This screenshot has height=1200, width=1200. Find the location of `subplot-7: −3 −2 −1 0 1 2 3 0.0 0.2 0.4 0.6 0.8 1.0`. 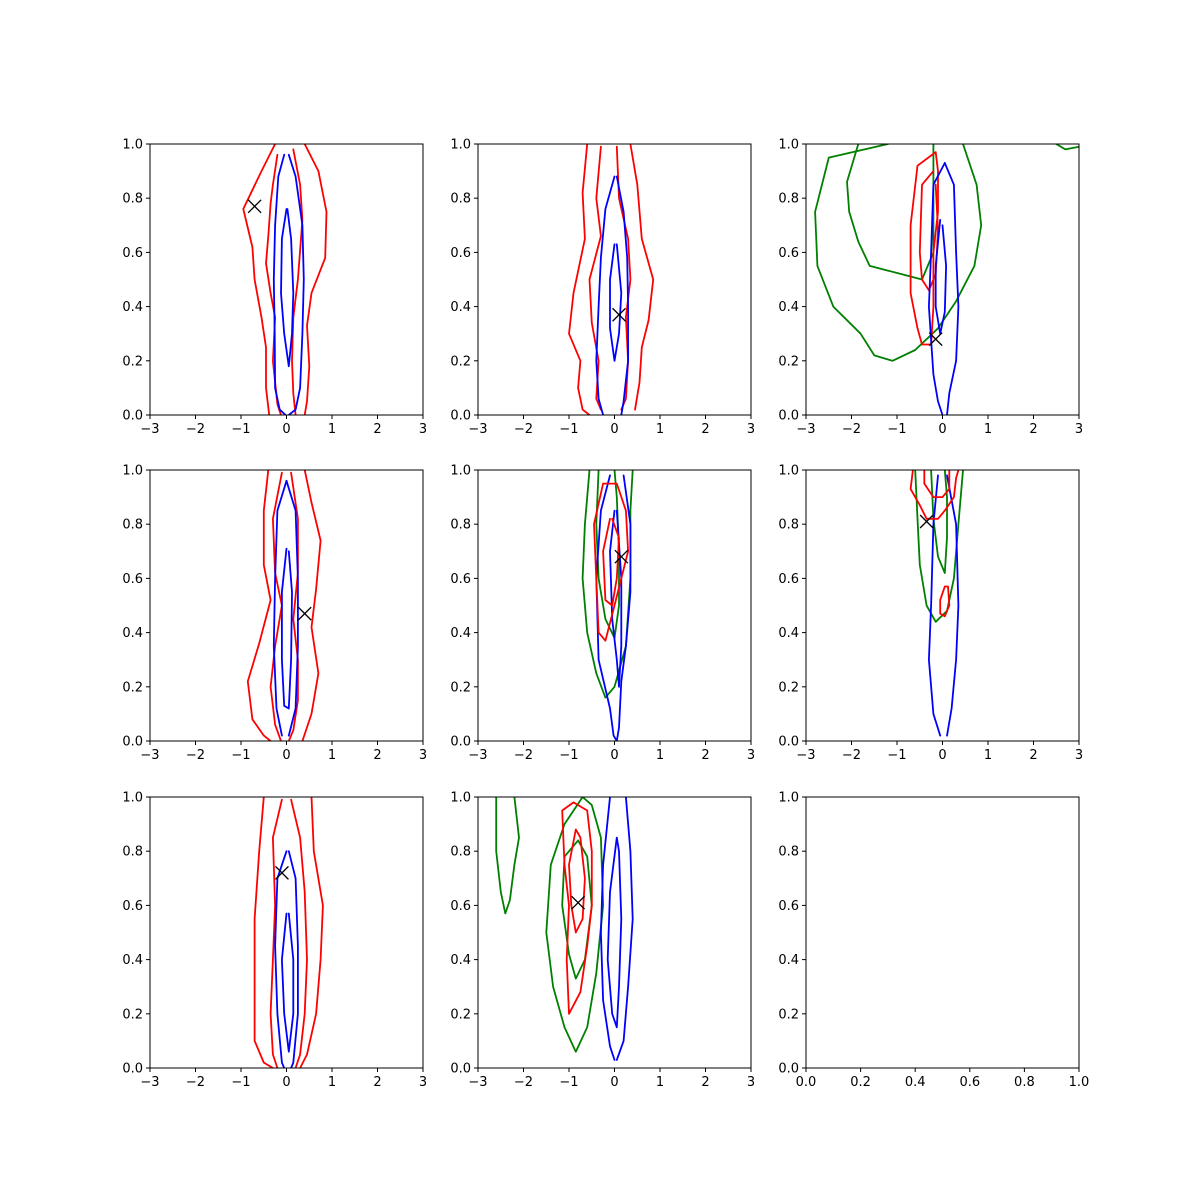

subplot-7: −3 −2 −1 0 1 2 3 0.0 0.2 0.4 0.6 0.8 1.0 is located at coordinates (274, 941).